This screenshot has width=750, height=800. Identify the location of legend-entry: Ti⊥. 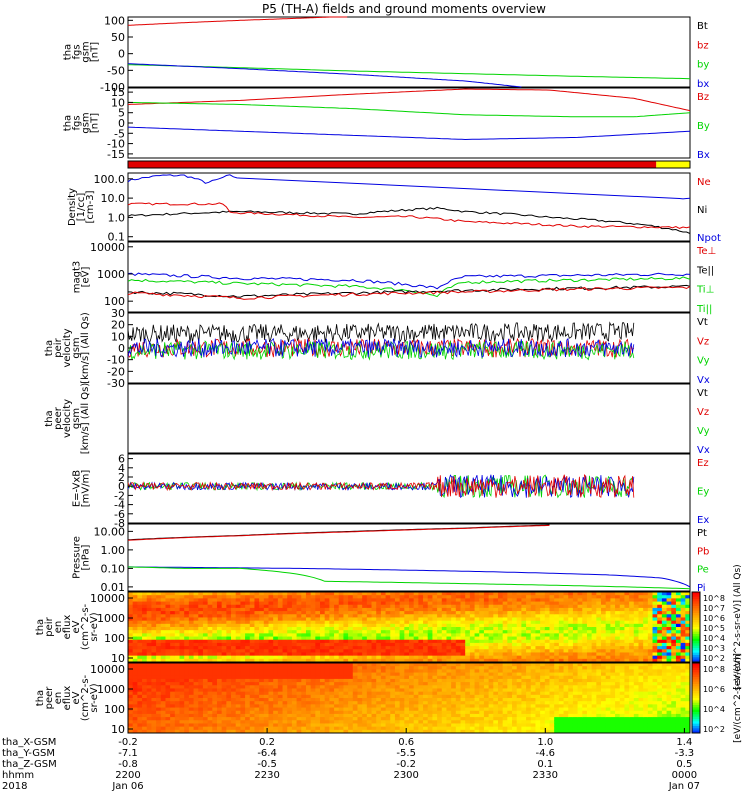
(705, 290).